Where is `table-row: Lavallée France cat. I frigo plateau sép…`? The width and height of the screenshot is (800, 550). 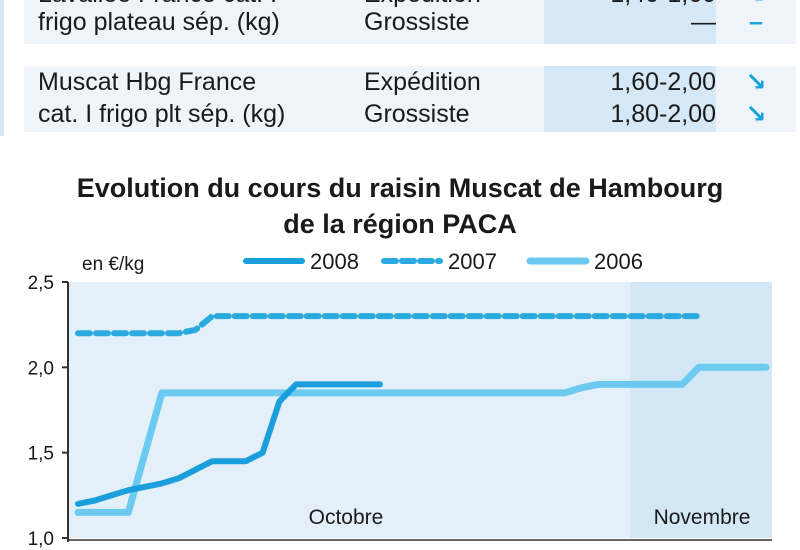 table-row: Lavallée France cat. I frigo plateau sép… is located at coordinates (410, 22).